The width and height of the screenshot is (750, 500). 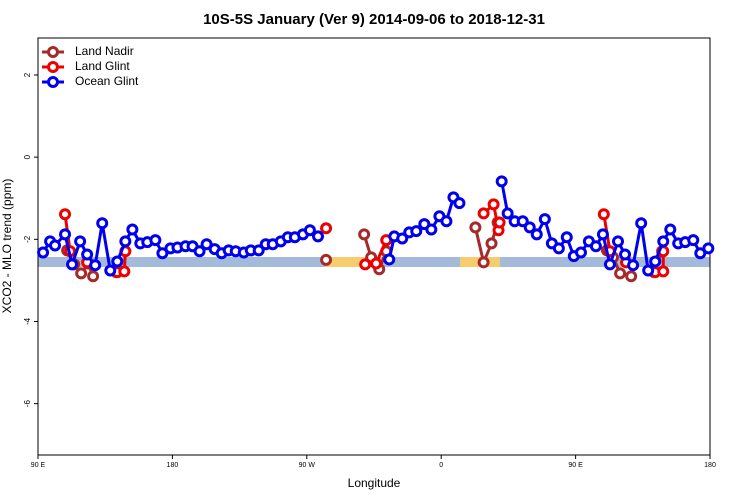 I want to click on x-tick-label: 90 W, so click(x=307, y=465).